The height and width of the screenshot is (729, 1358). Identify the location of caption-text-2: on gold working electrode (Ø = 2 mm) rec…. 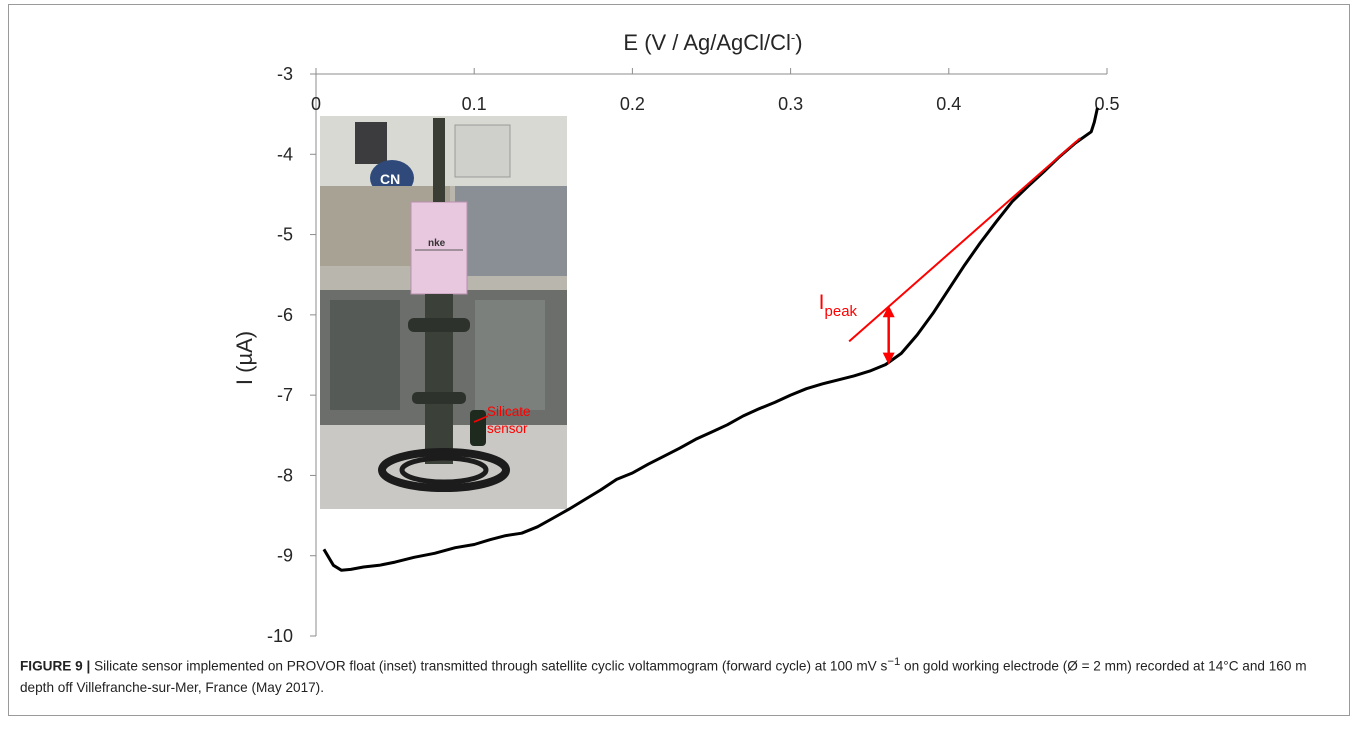
(663, 676).